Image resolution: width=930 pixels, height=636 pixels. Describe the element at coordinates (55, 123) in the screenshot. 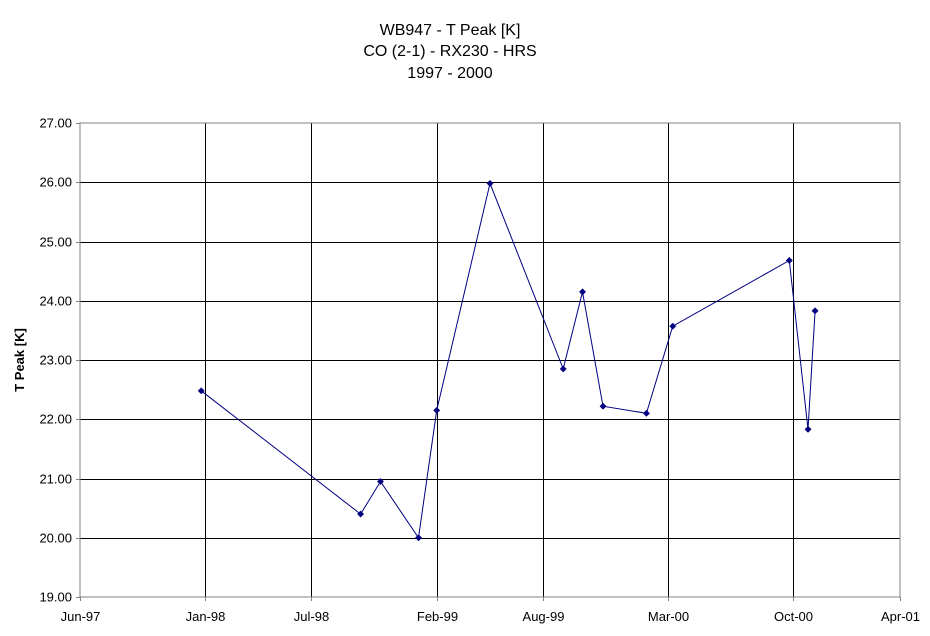

I see `y-tick-label: 27.00` at that location.